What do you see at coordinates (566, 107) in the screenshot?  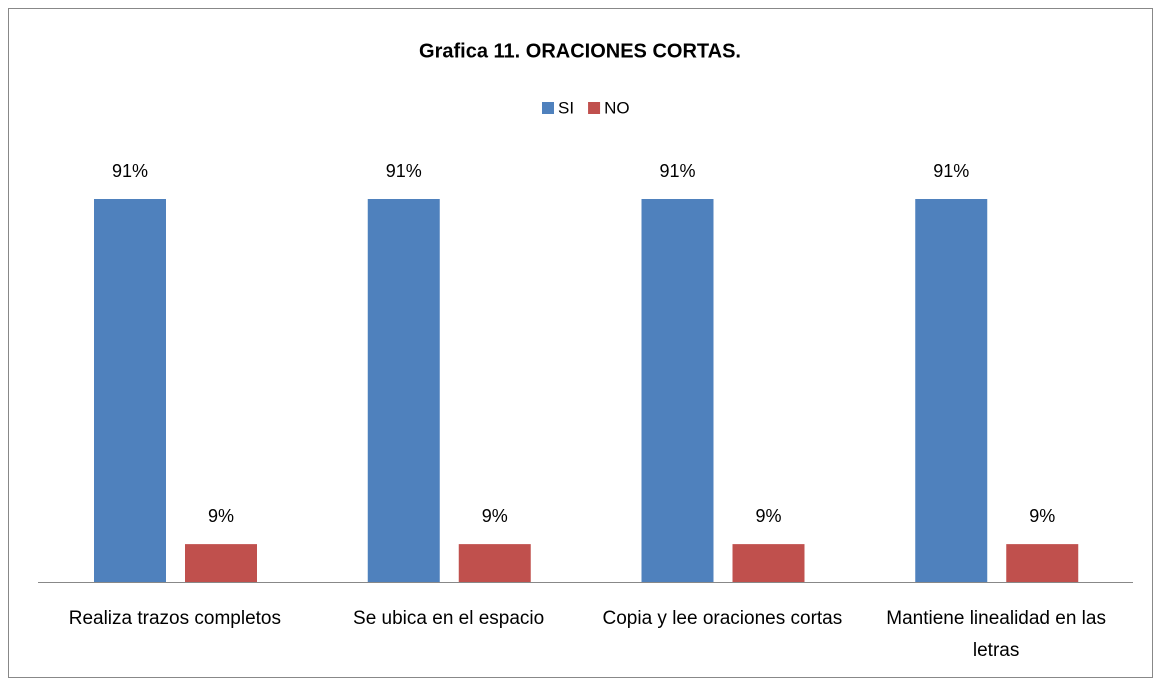 I see `legend-label: SI` at bounding box center [566, 107].